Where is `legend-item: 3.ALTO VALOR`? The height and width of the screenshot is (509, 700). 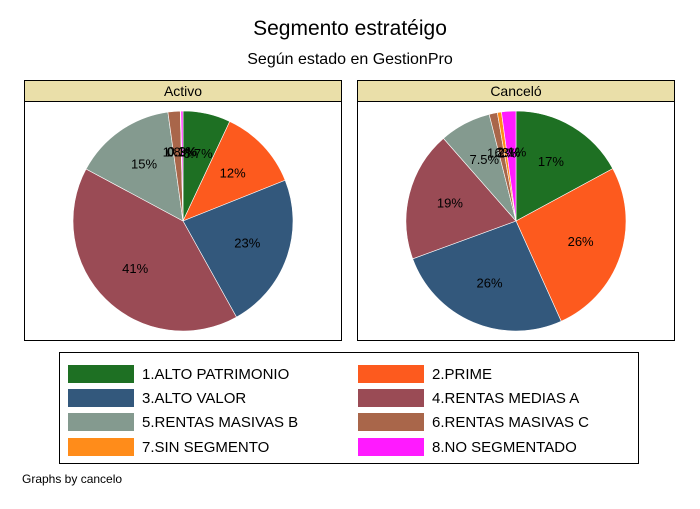 legend-item: 3.ALTO VALOR is located at coordinates (157, 398).